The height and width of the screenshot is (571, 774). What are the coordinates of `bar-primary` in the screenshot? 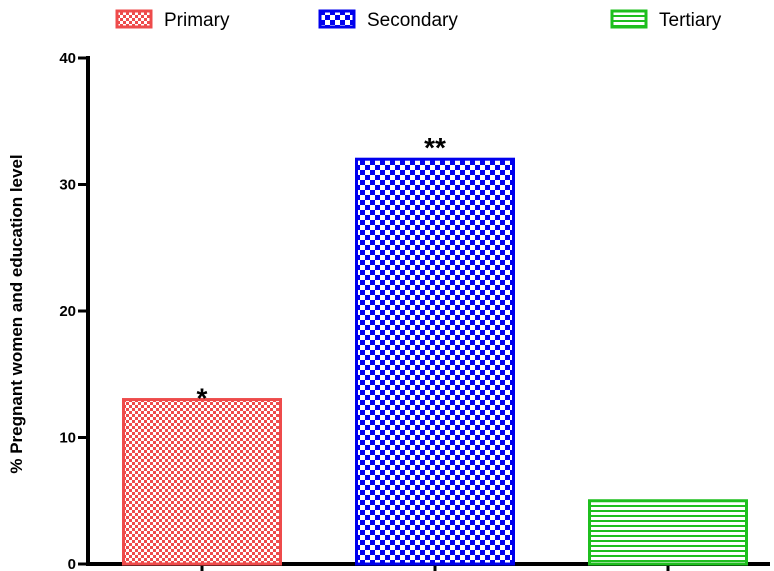 It's located at (202, 482).